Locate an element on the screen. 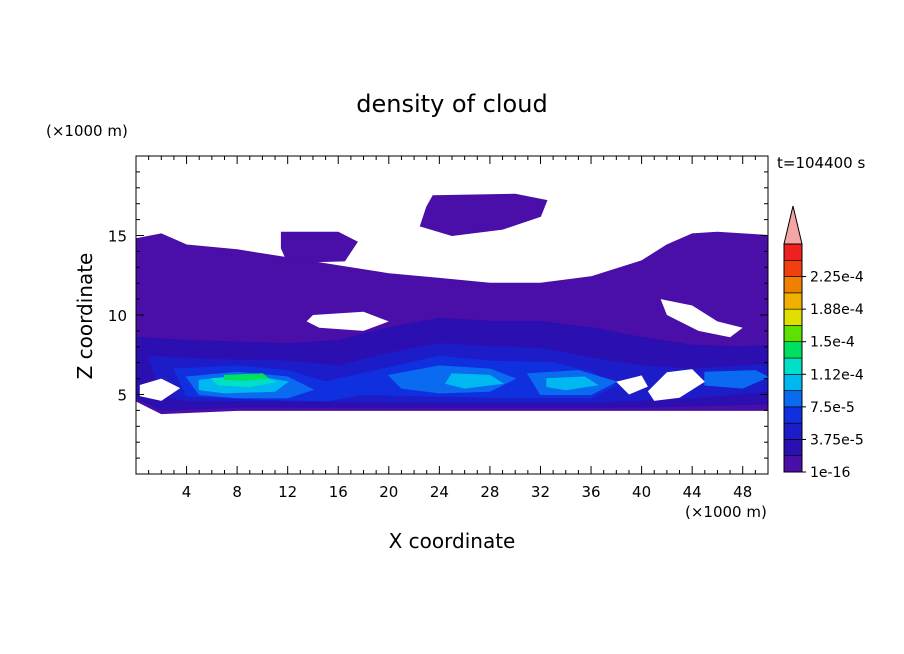 The height and width of the screenshot is (654, 904). x-tick-label: 40 is located at coordinates (641, 492).